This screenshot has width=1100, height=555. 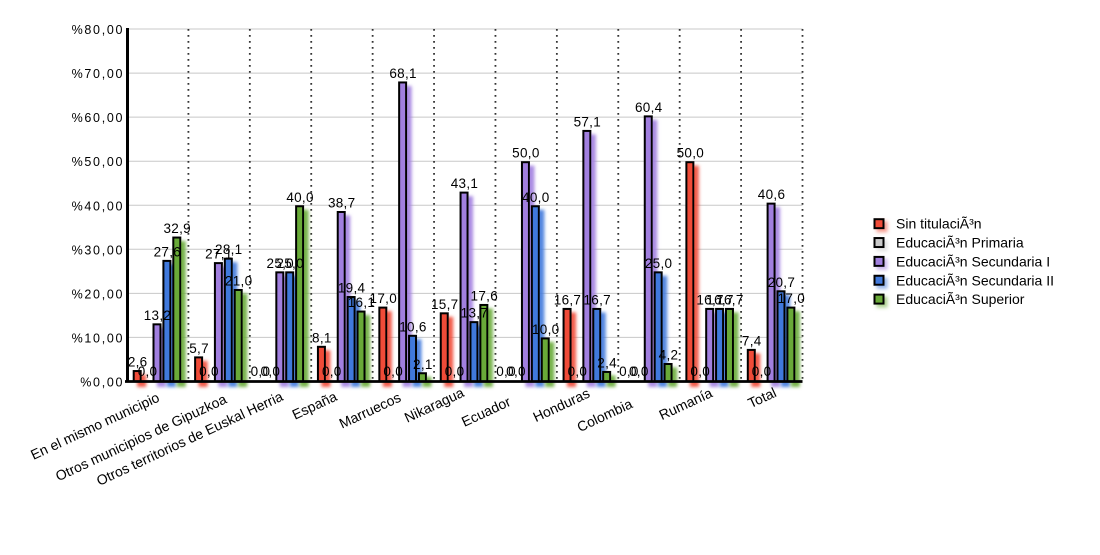 I want to click on svg-text: 27,6, so click(x=167, y=251).